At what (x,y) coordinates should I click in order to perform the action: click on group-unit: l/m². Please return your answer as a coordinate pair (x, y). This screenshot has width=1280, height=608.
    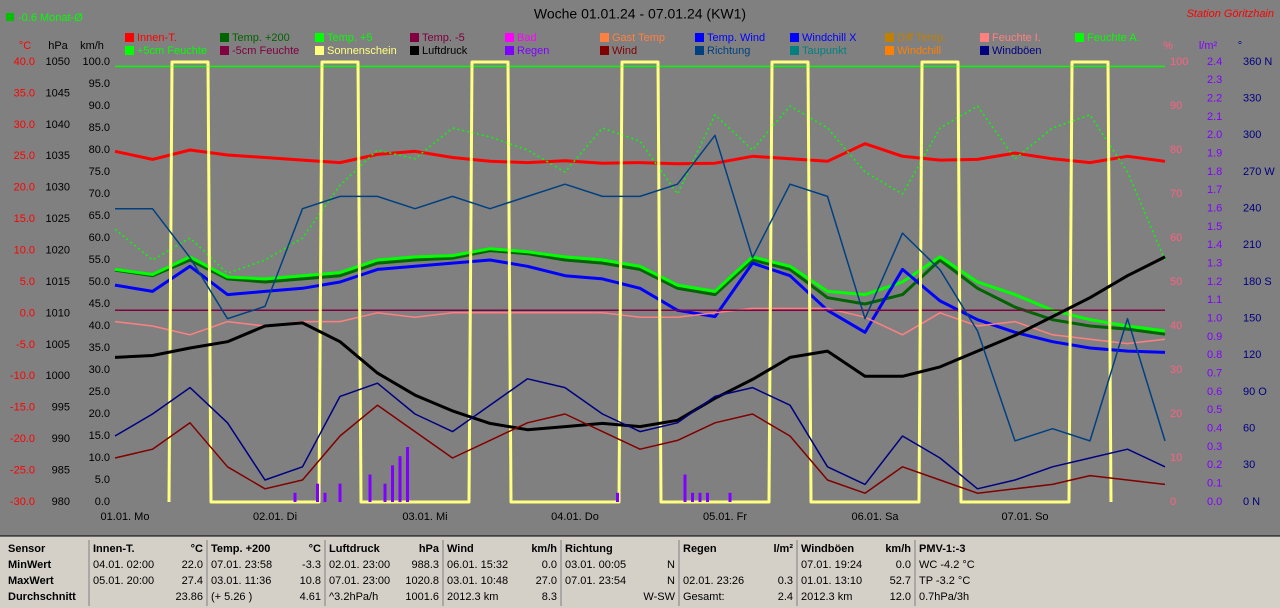
    Looking at the image, I should click on (783, 549).